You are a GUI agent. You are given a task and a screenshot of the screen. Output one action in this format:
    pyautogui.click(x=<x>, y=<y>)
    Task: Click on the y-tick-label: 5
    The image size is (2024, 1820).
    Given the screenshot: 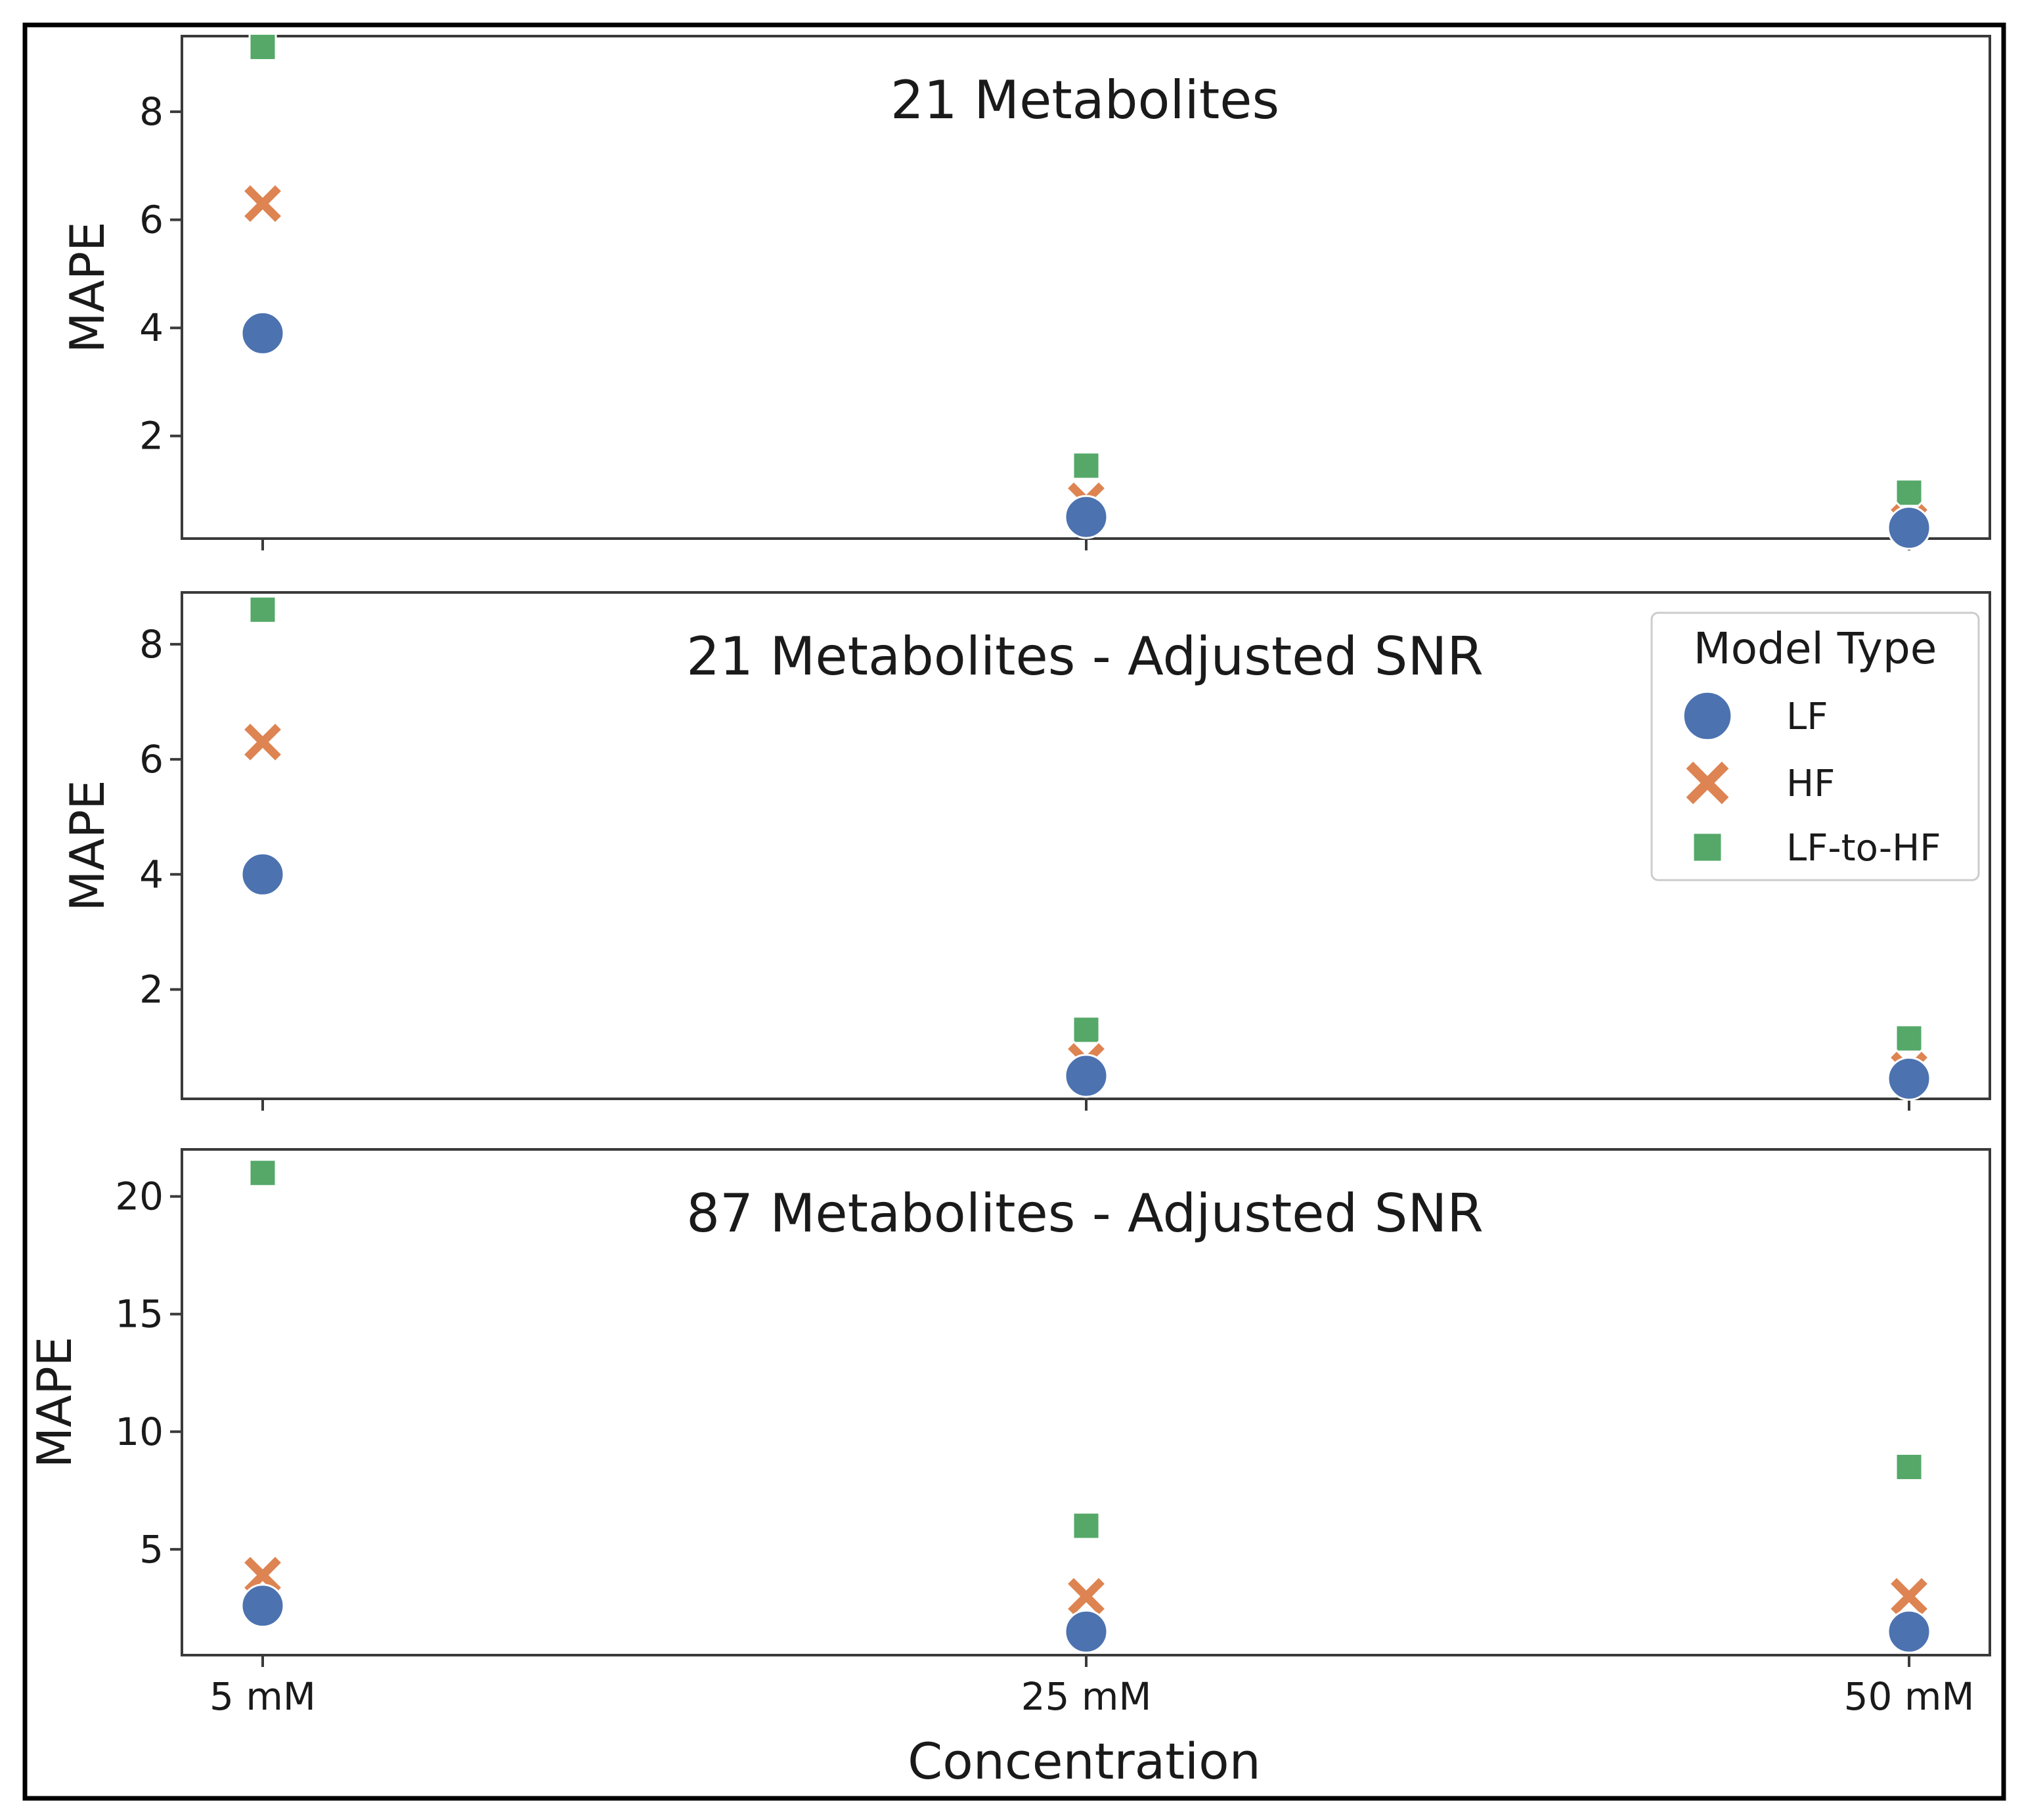 What is the action you would take?
    pyautogui.click(x=151, y=1549)
    